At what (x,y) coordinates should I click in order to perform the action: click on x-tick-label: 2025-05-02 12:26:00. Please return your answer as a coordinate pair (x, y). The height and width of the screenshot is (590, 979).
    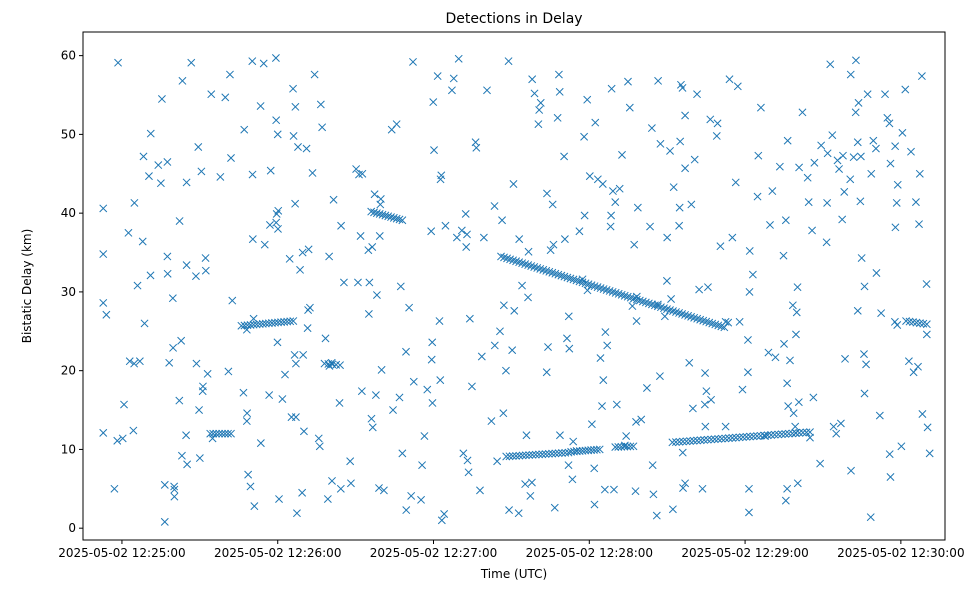
    Looking at the image, I should click on (277, 553).